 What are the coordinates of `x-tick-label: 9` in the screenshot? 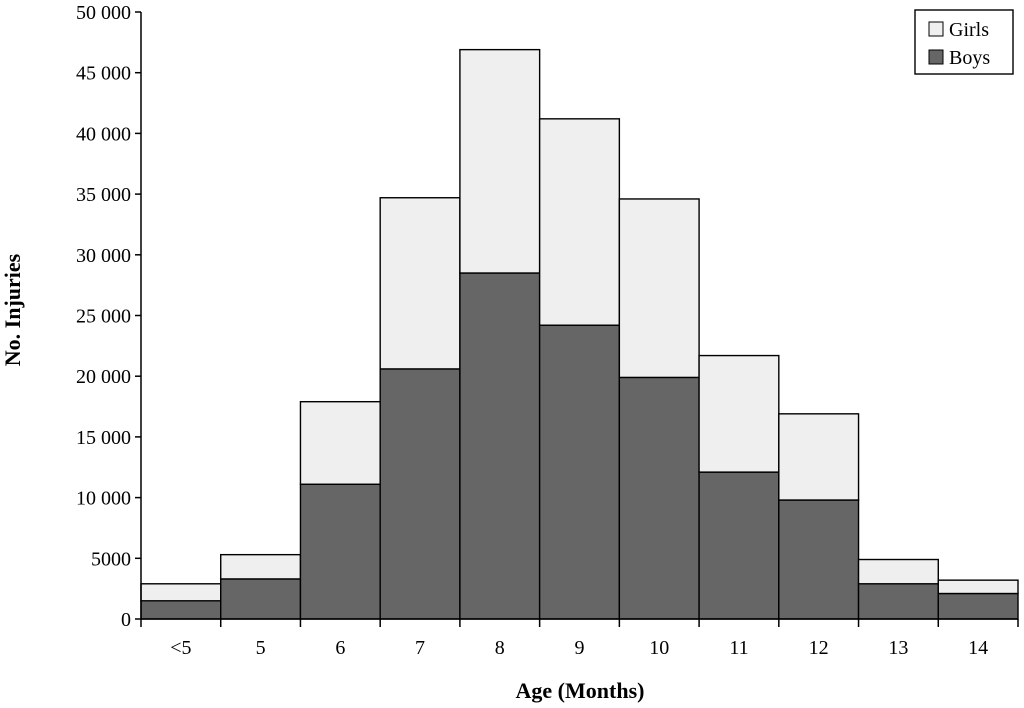 It's located at (580, 648).